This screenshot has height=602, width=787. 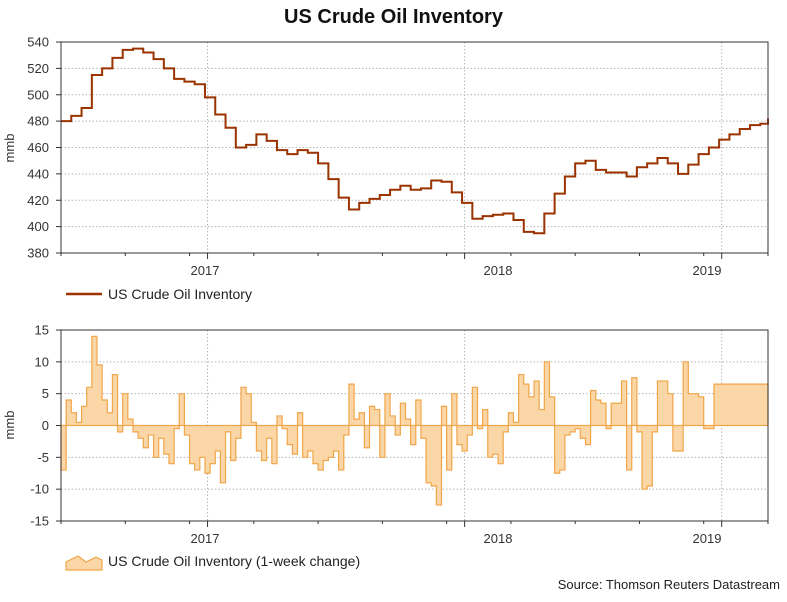 I want to click on change-legend-swatch, so click(x=84, y=563).